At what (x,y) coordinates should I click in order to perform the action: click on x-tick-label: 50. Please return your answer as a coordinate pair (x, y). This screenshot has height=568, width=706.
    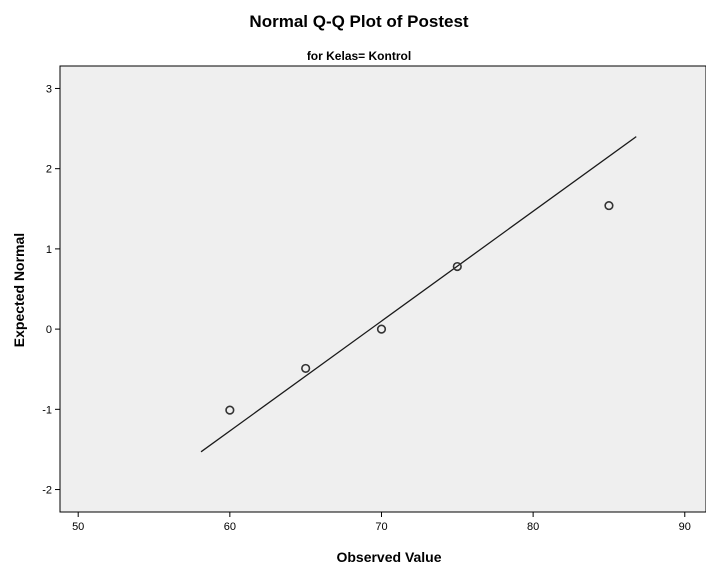
    Looking at the image, I should click on (78, 527).